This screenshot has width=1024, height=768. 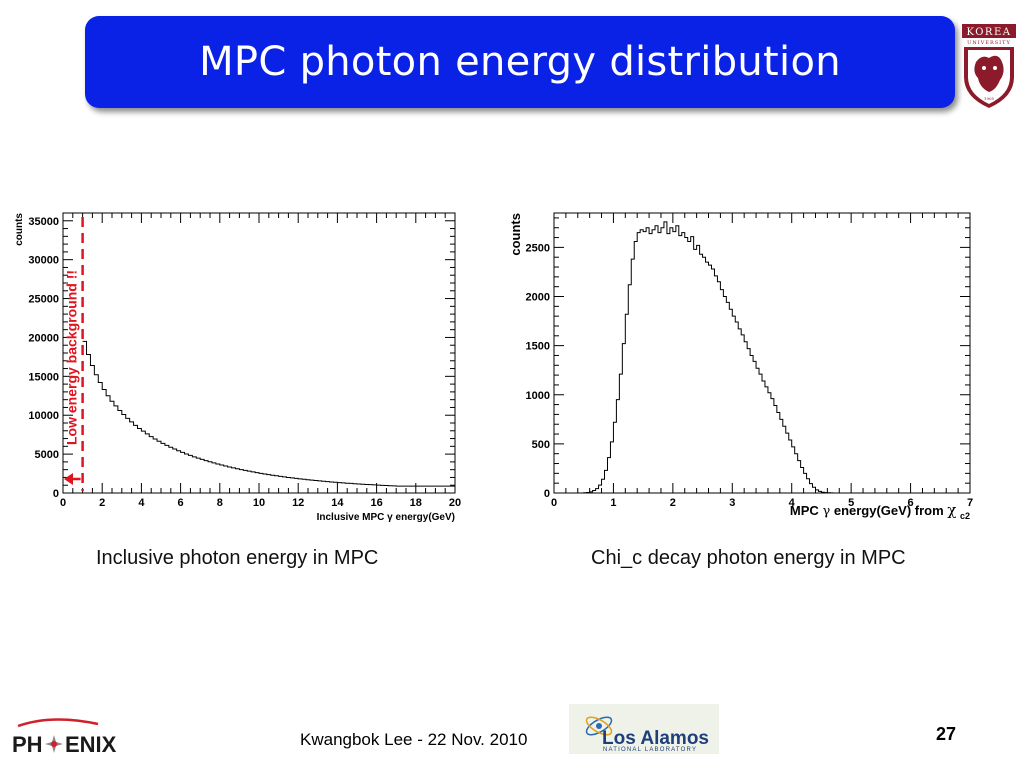 What do you see at coordinates (376, 503) in the screenshot?
I see `left-xtick-label: 16` at bounding box center [376, 503].